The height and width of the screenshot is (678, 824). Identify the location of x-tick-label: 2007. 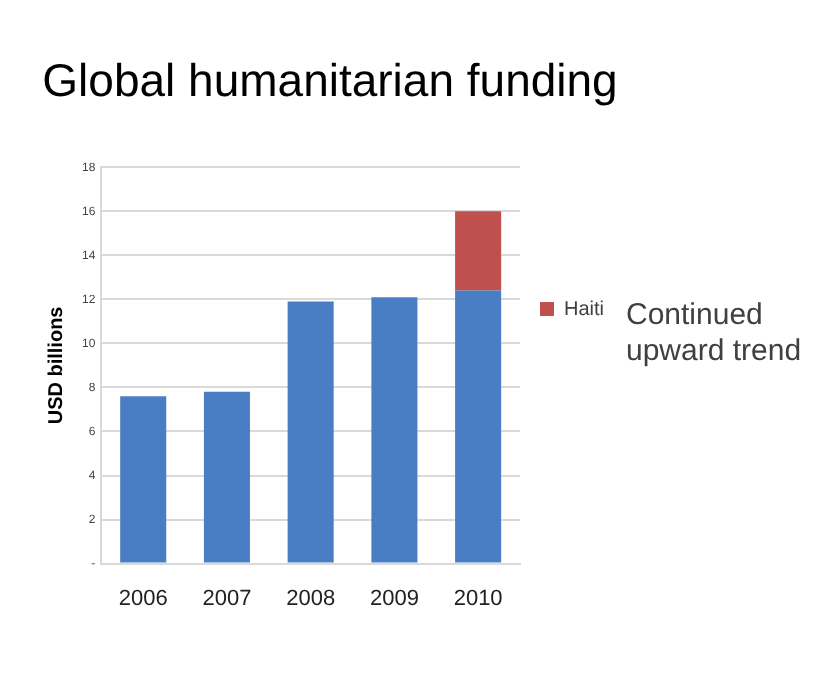
(227, 598).